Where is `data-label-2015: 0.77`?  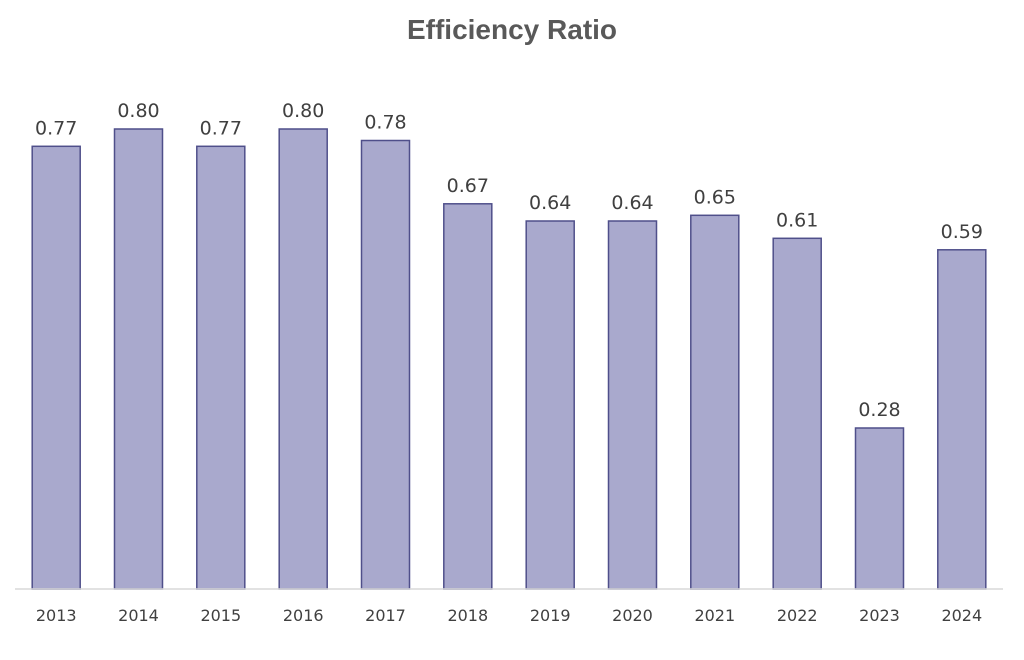 data-label-2015: 0.77 is located at coordinates (221, 128).